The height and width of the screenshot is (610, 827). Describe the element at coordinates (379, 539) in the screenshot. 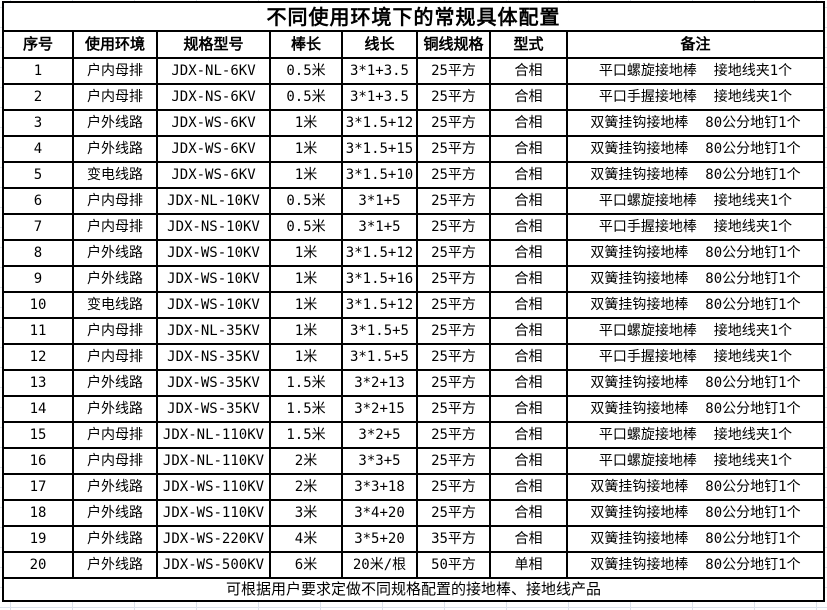

I see `cell-wire-length: 3*5+20` at that location.